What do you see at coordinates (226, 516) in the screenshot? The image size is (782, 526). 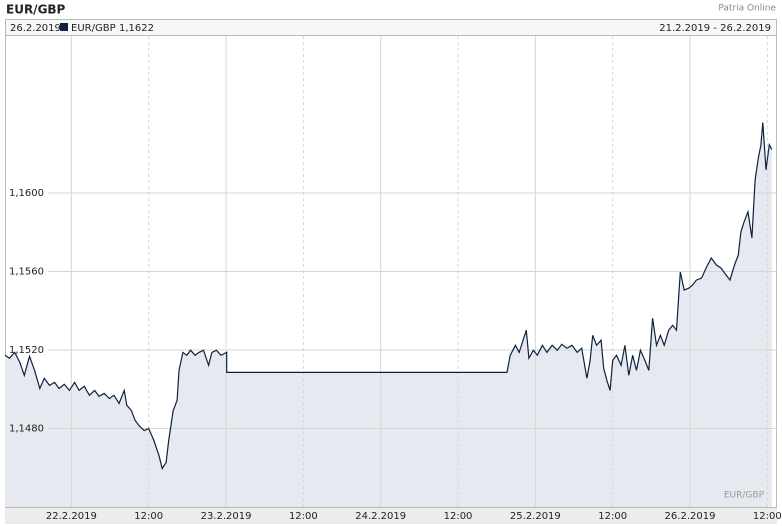 I see `x-tick-label: 23.2.2019` at bounding box center [226, 516].